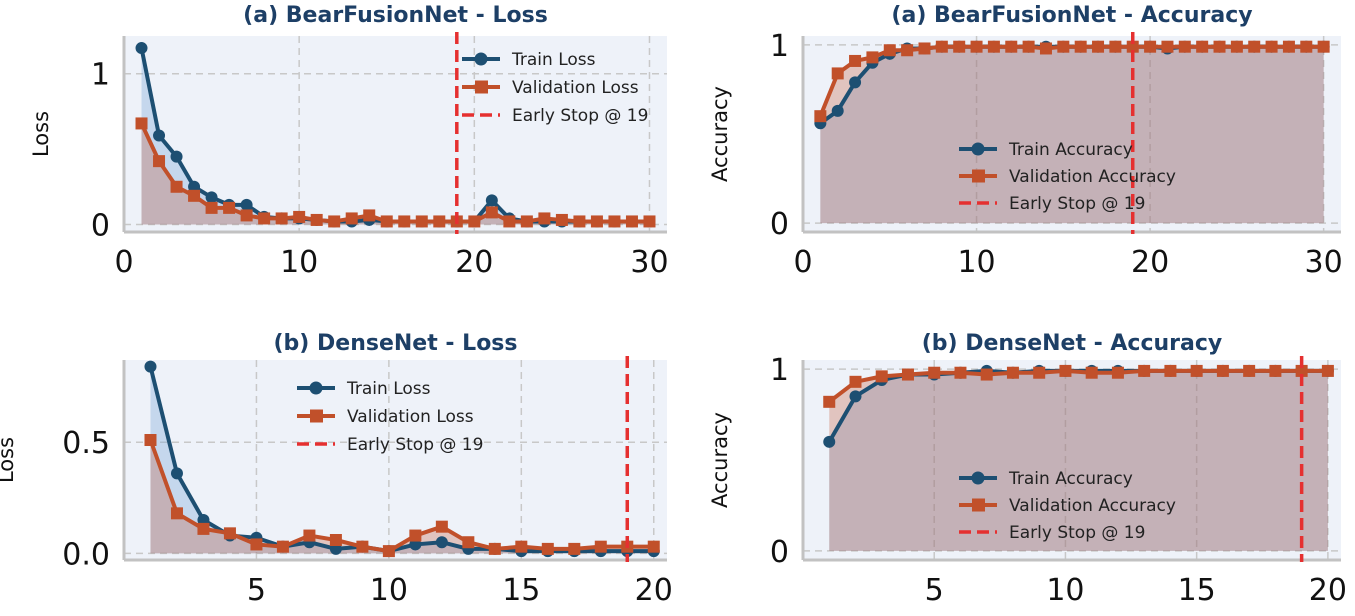 Image resolution: width=1355 pixels, height=616 pixels. I want to click on plot-area, so click(1072, 134).